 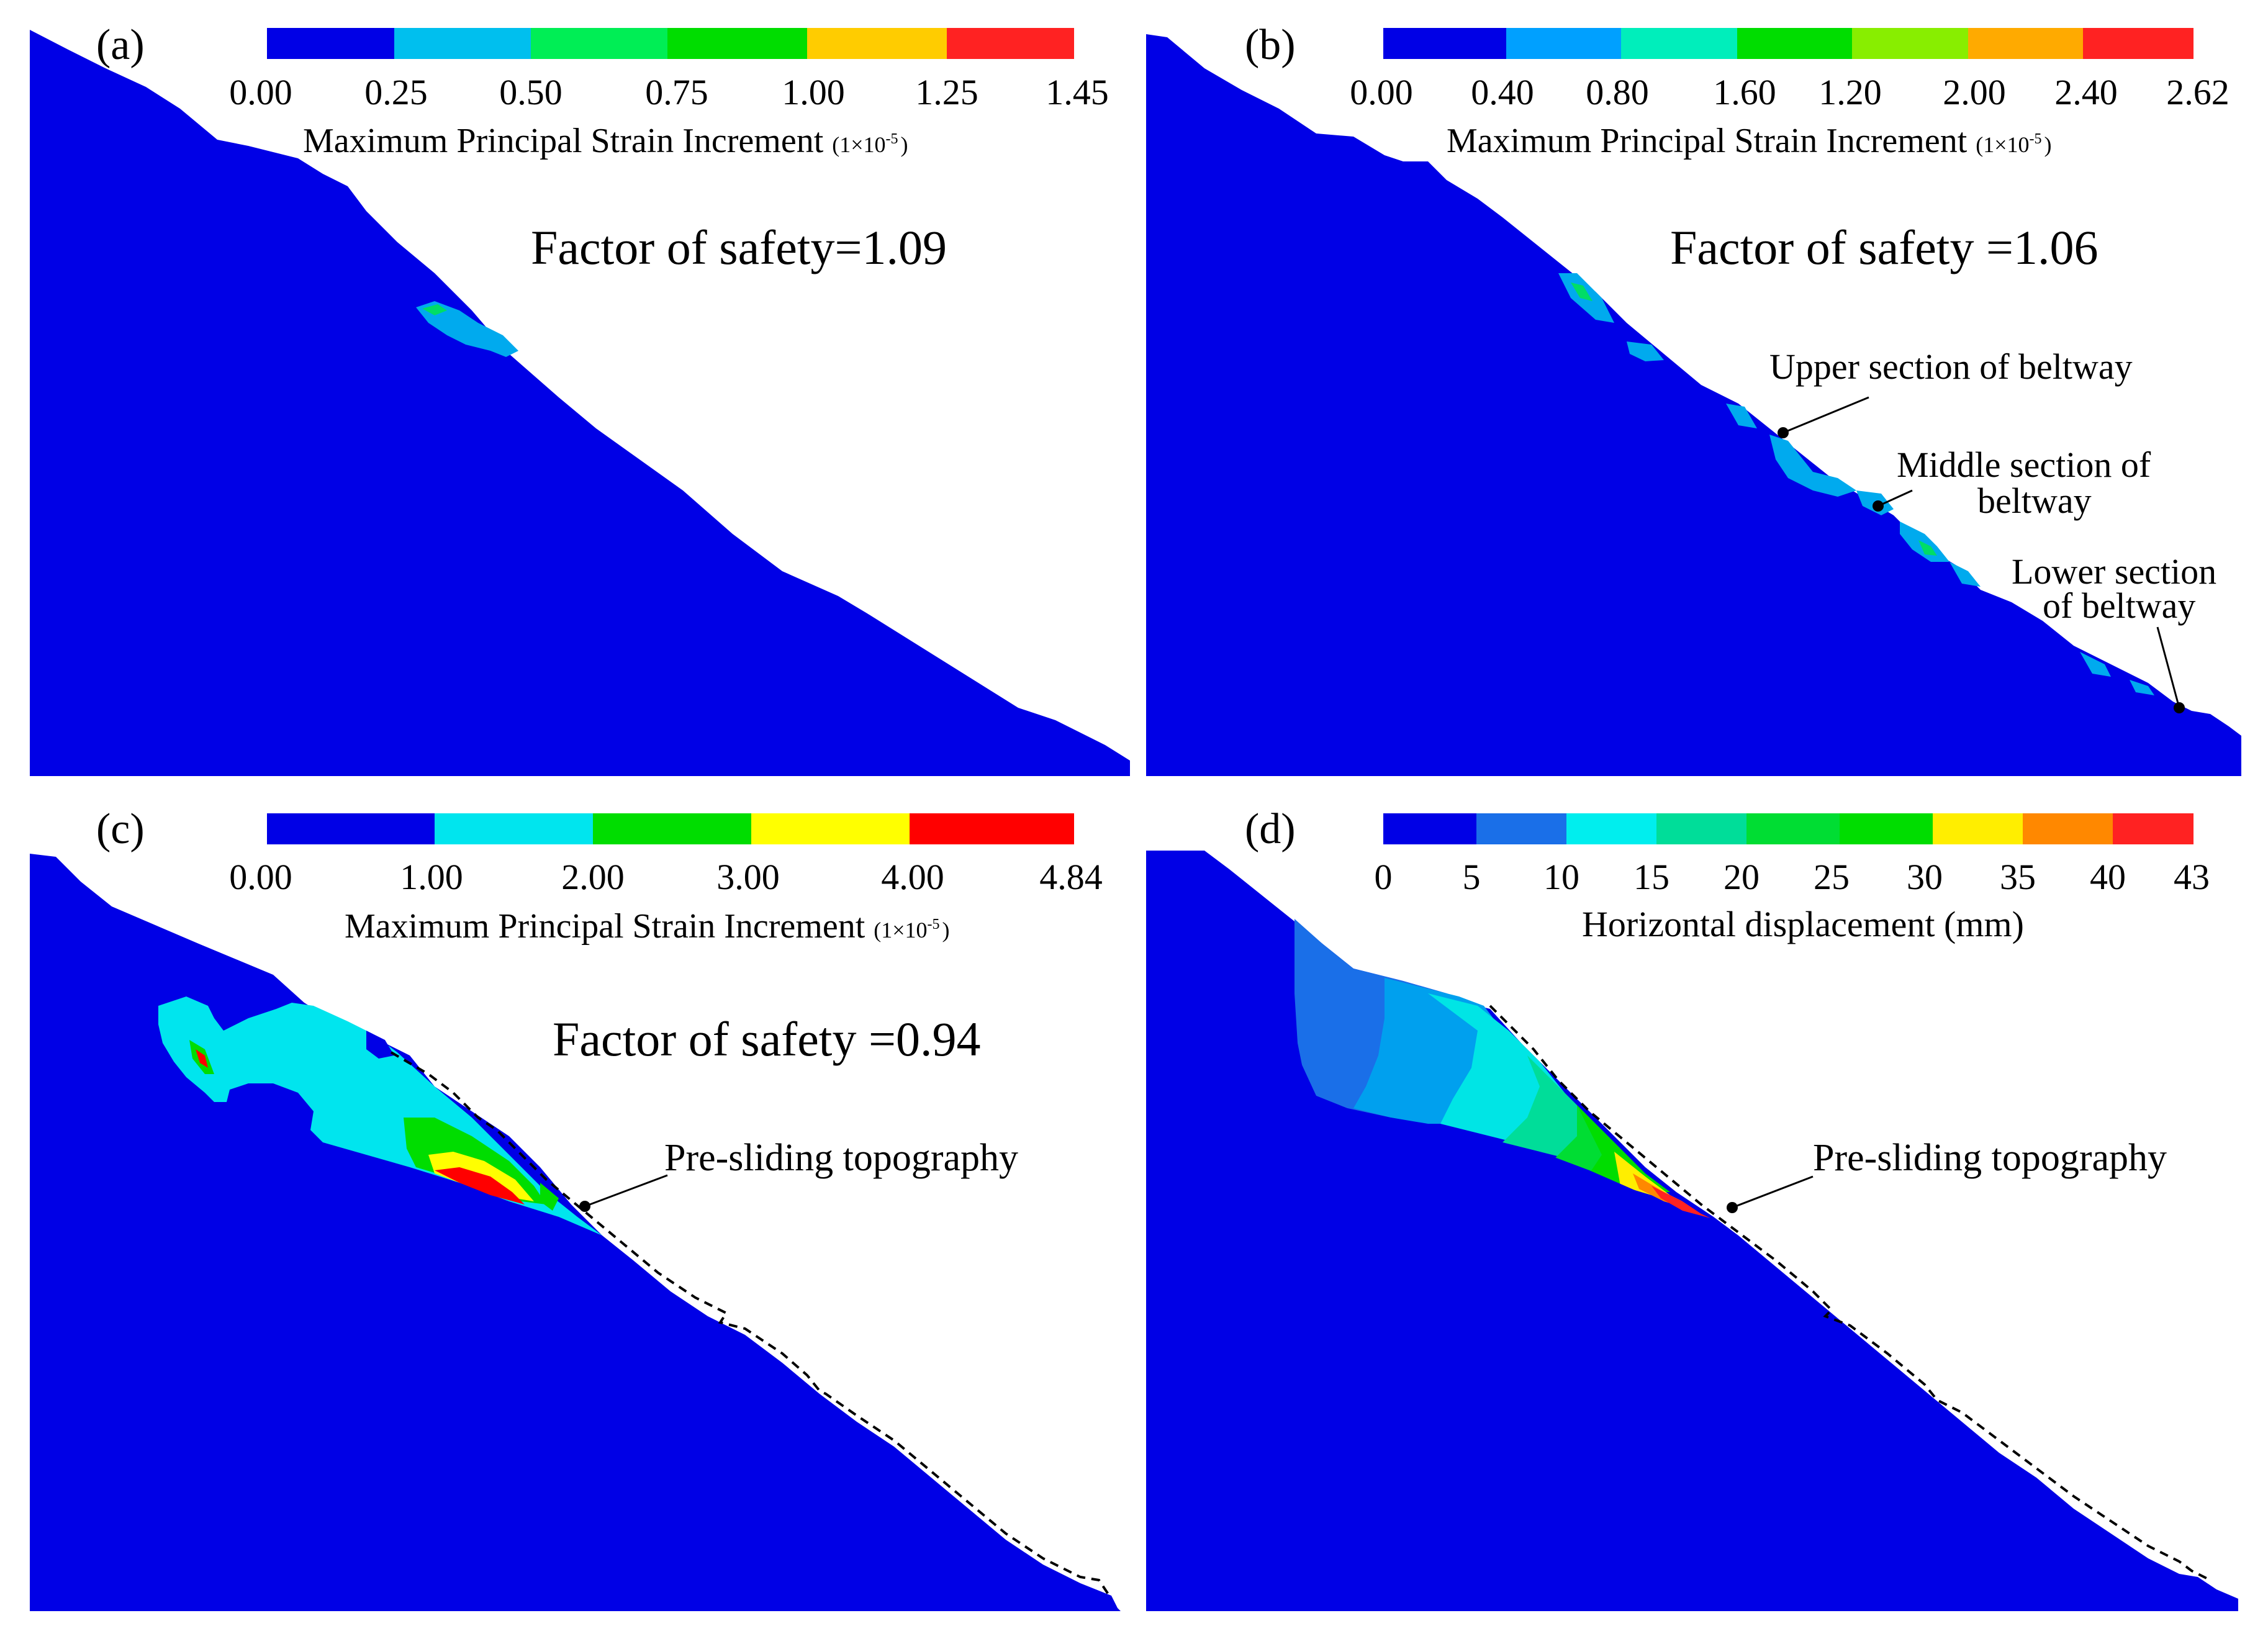 I want to click on callout-presliding-d: Pre-sliding topography, so click(x=1947, y=1175).